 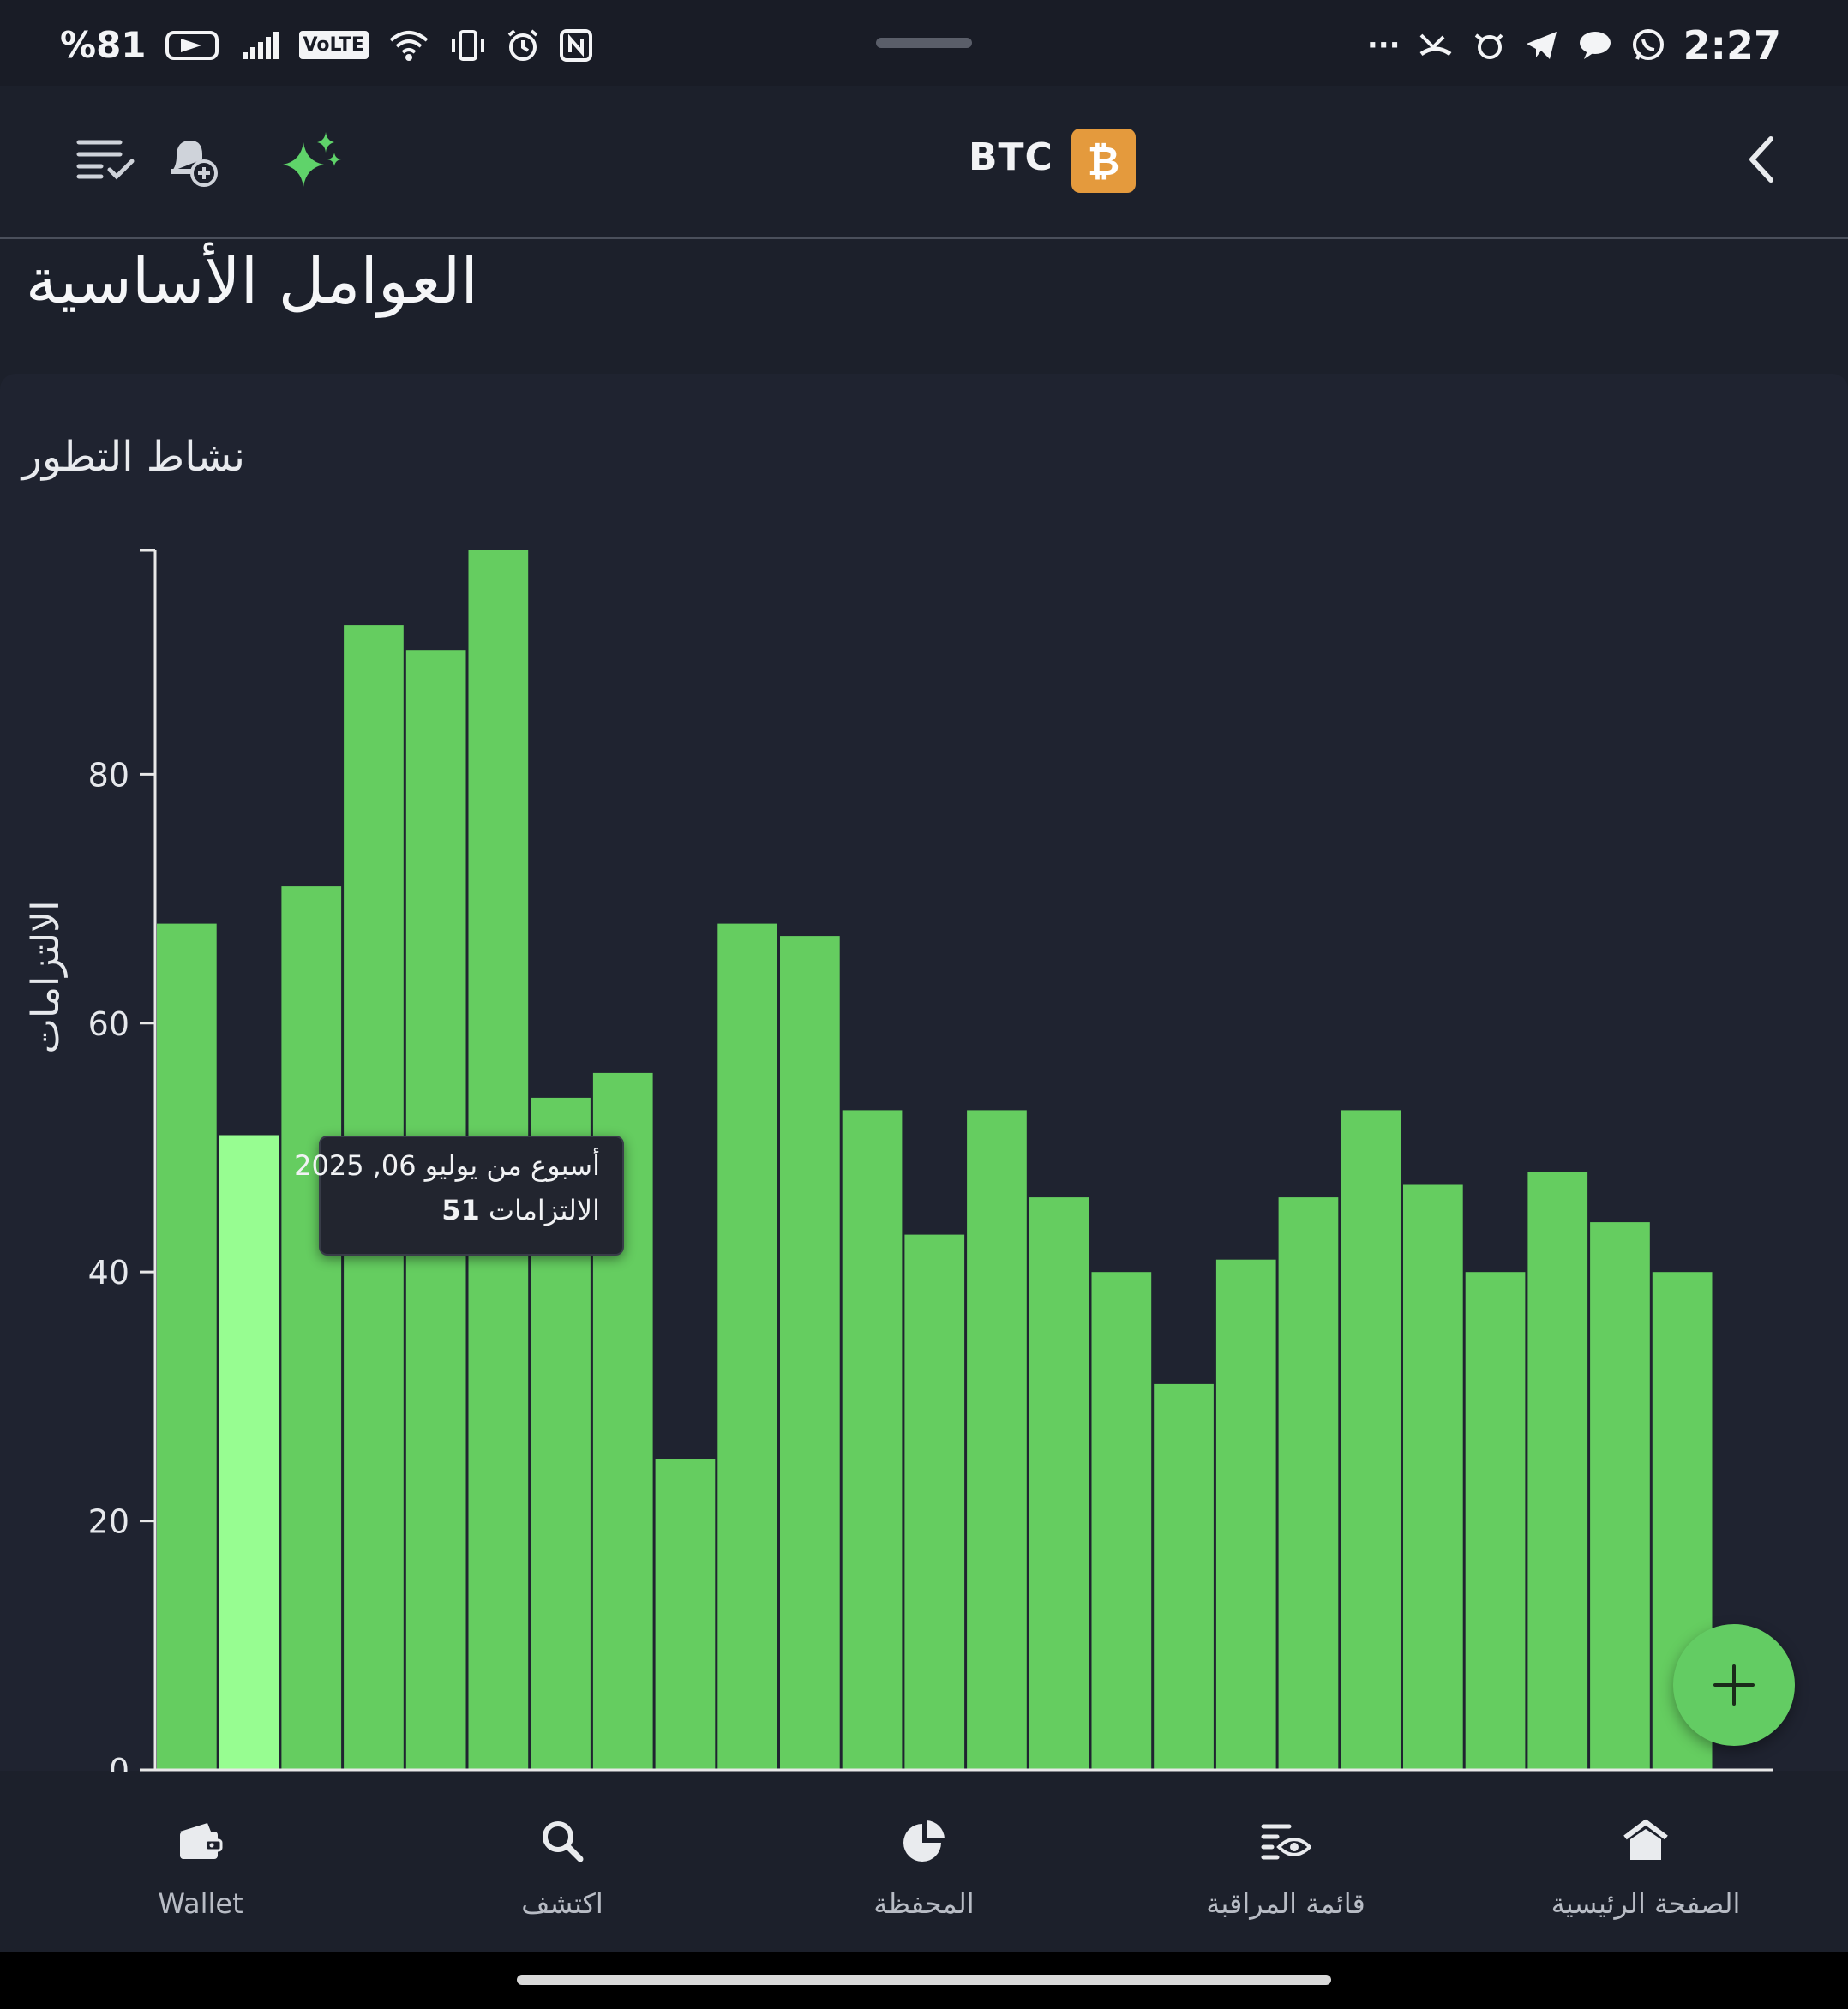 What do you see at coordinates (924, 1980) in the screenshot?
I see `gesture-handle` at bounding box center [924, 1980].